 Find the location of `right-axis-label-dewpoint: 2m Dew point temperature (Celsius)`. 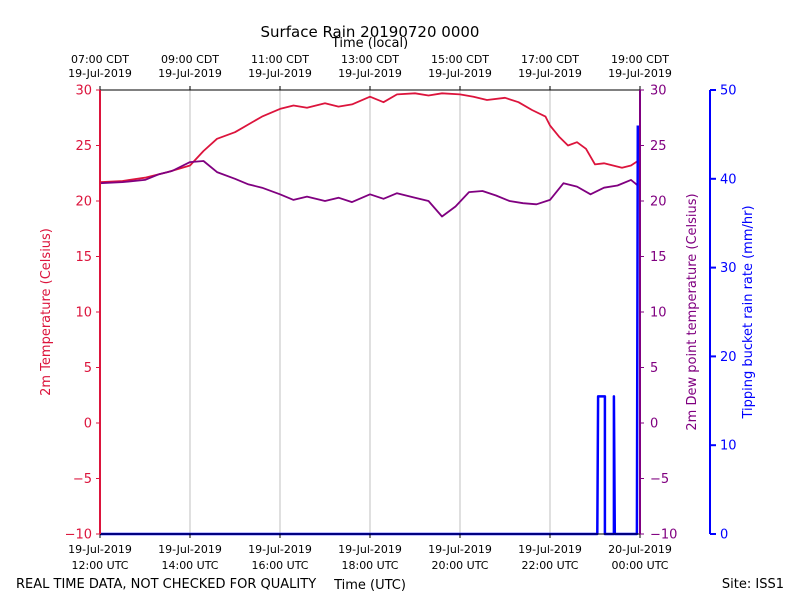

right-axis-label-dewpoint: 2m Dew point temperature (Celsius) is located at coordinates (692, 311).